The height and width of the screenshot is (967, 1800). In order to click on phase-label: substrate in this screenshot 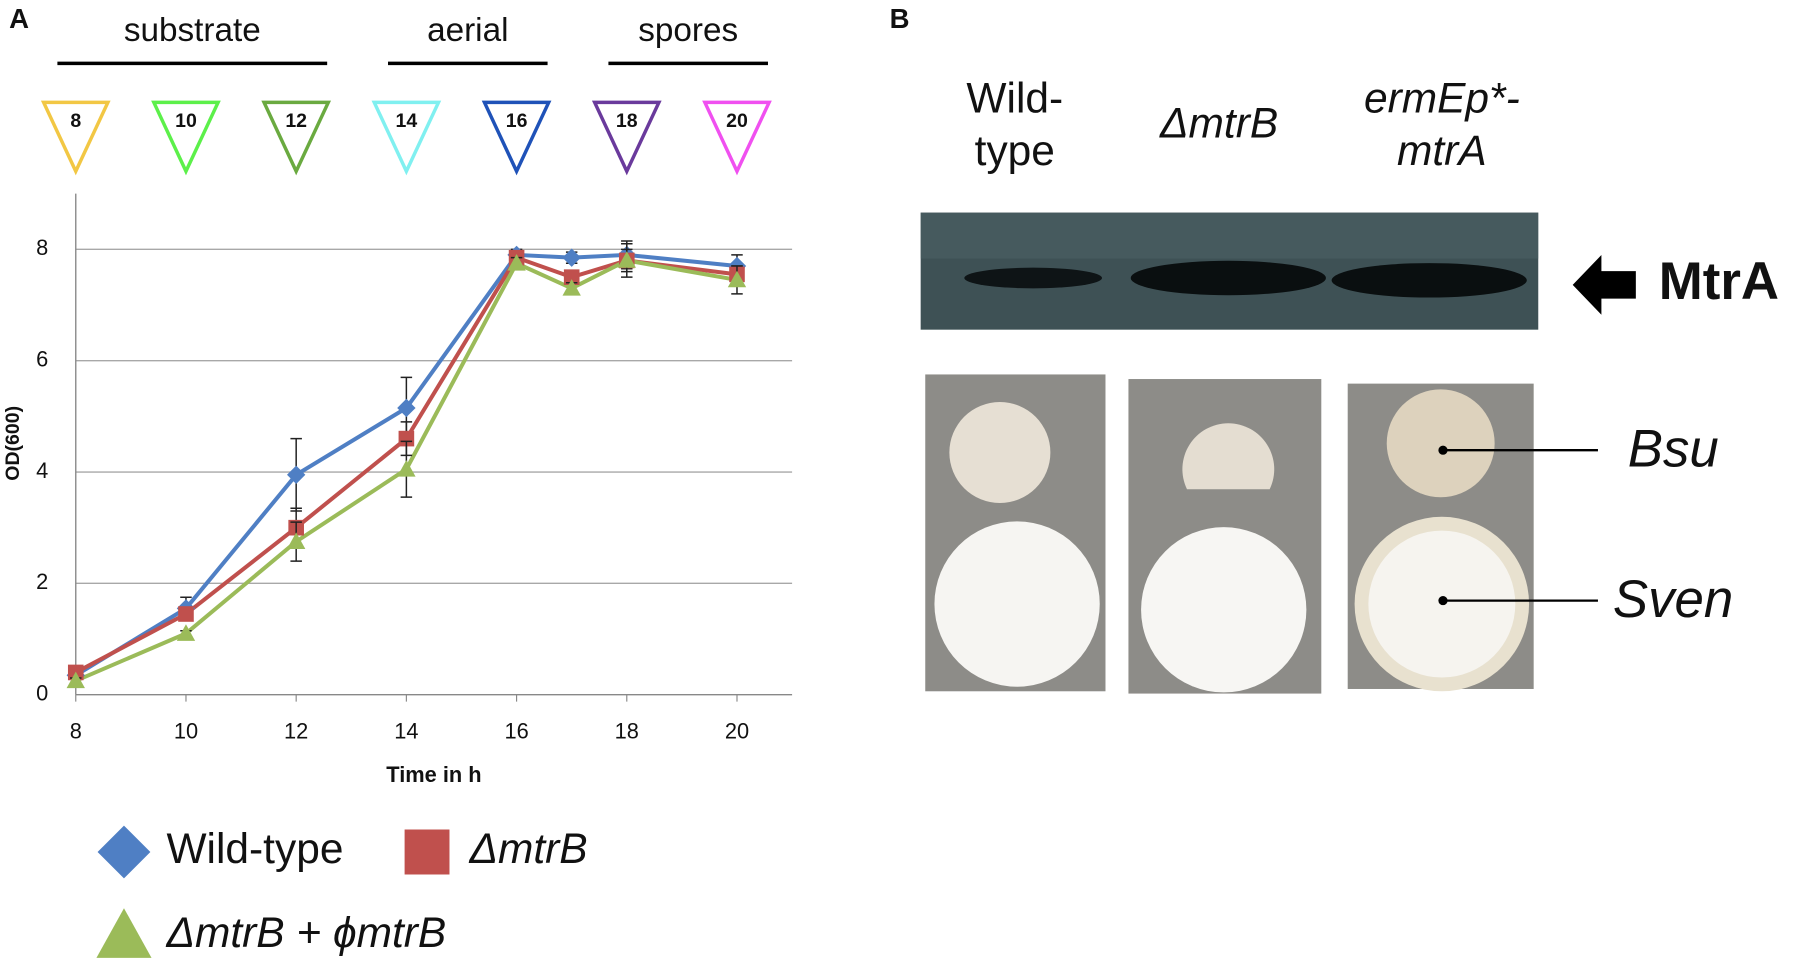, I will do `click(192, 30)`.